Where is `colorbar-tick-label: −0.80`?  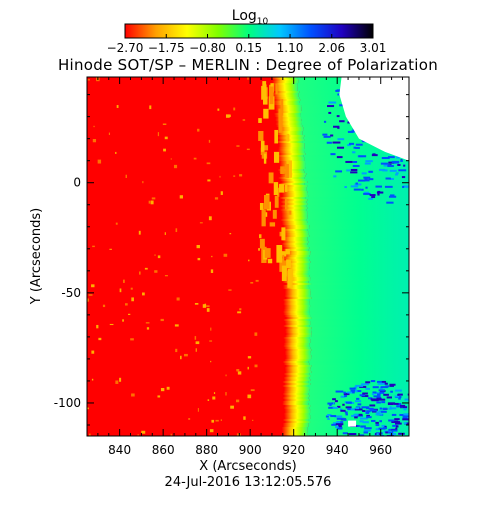 colorbar-tick-label: −0.80 is located at coordinates (207, 48).